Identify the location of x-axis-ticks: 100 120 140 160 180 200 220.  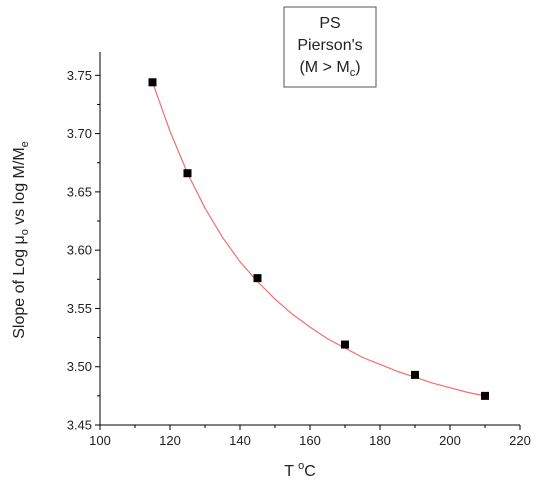
(310, 436).